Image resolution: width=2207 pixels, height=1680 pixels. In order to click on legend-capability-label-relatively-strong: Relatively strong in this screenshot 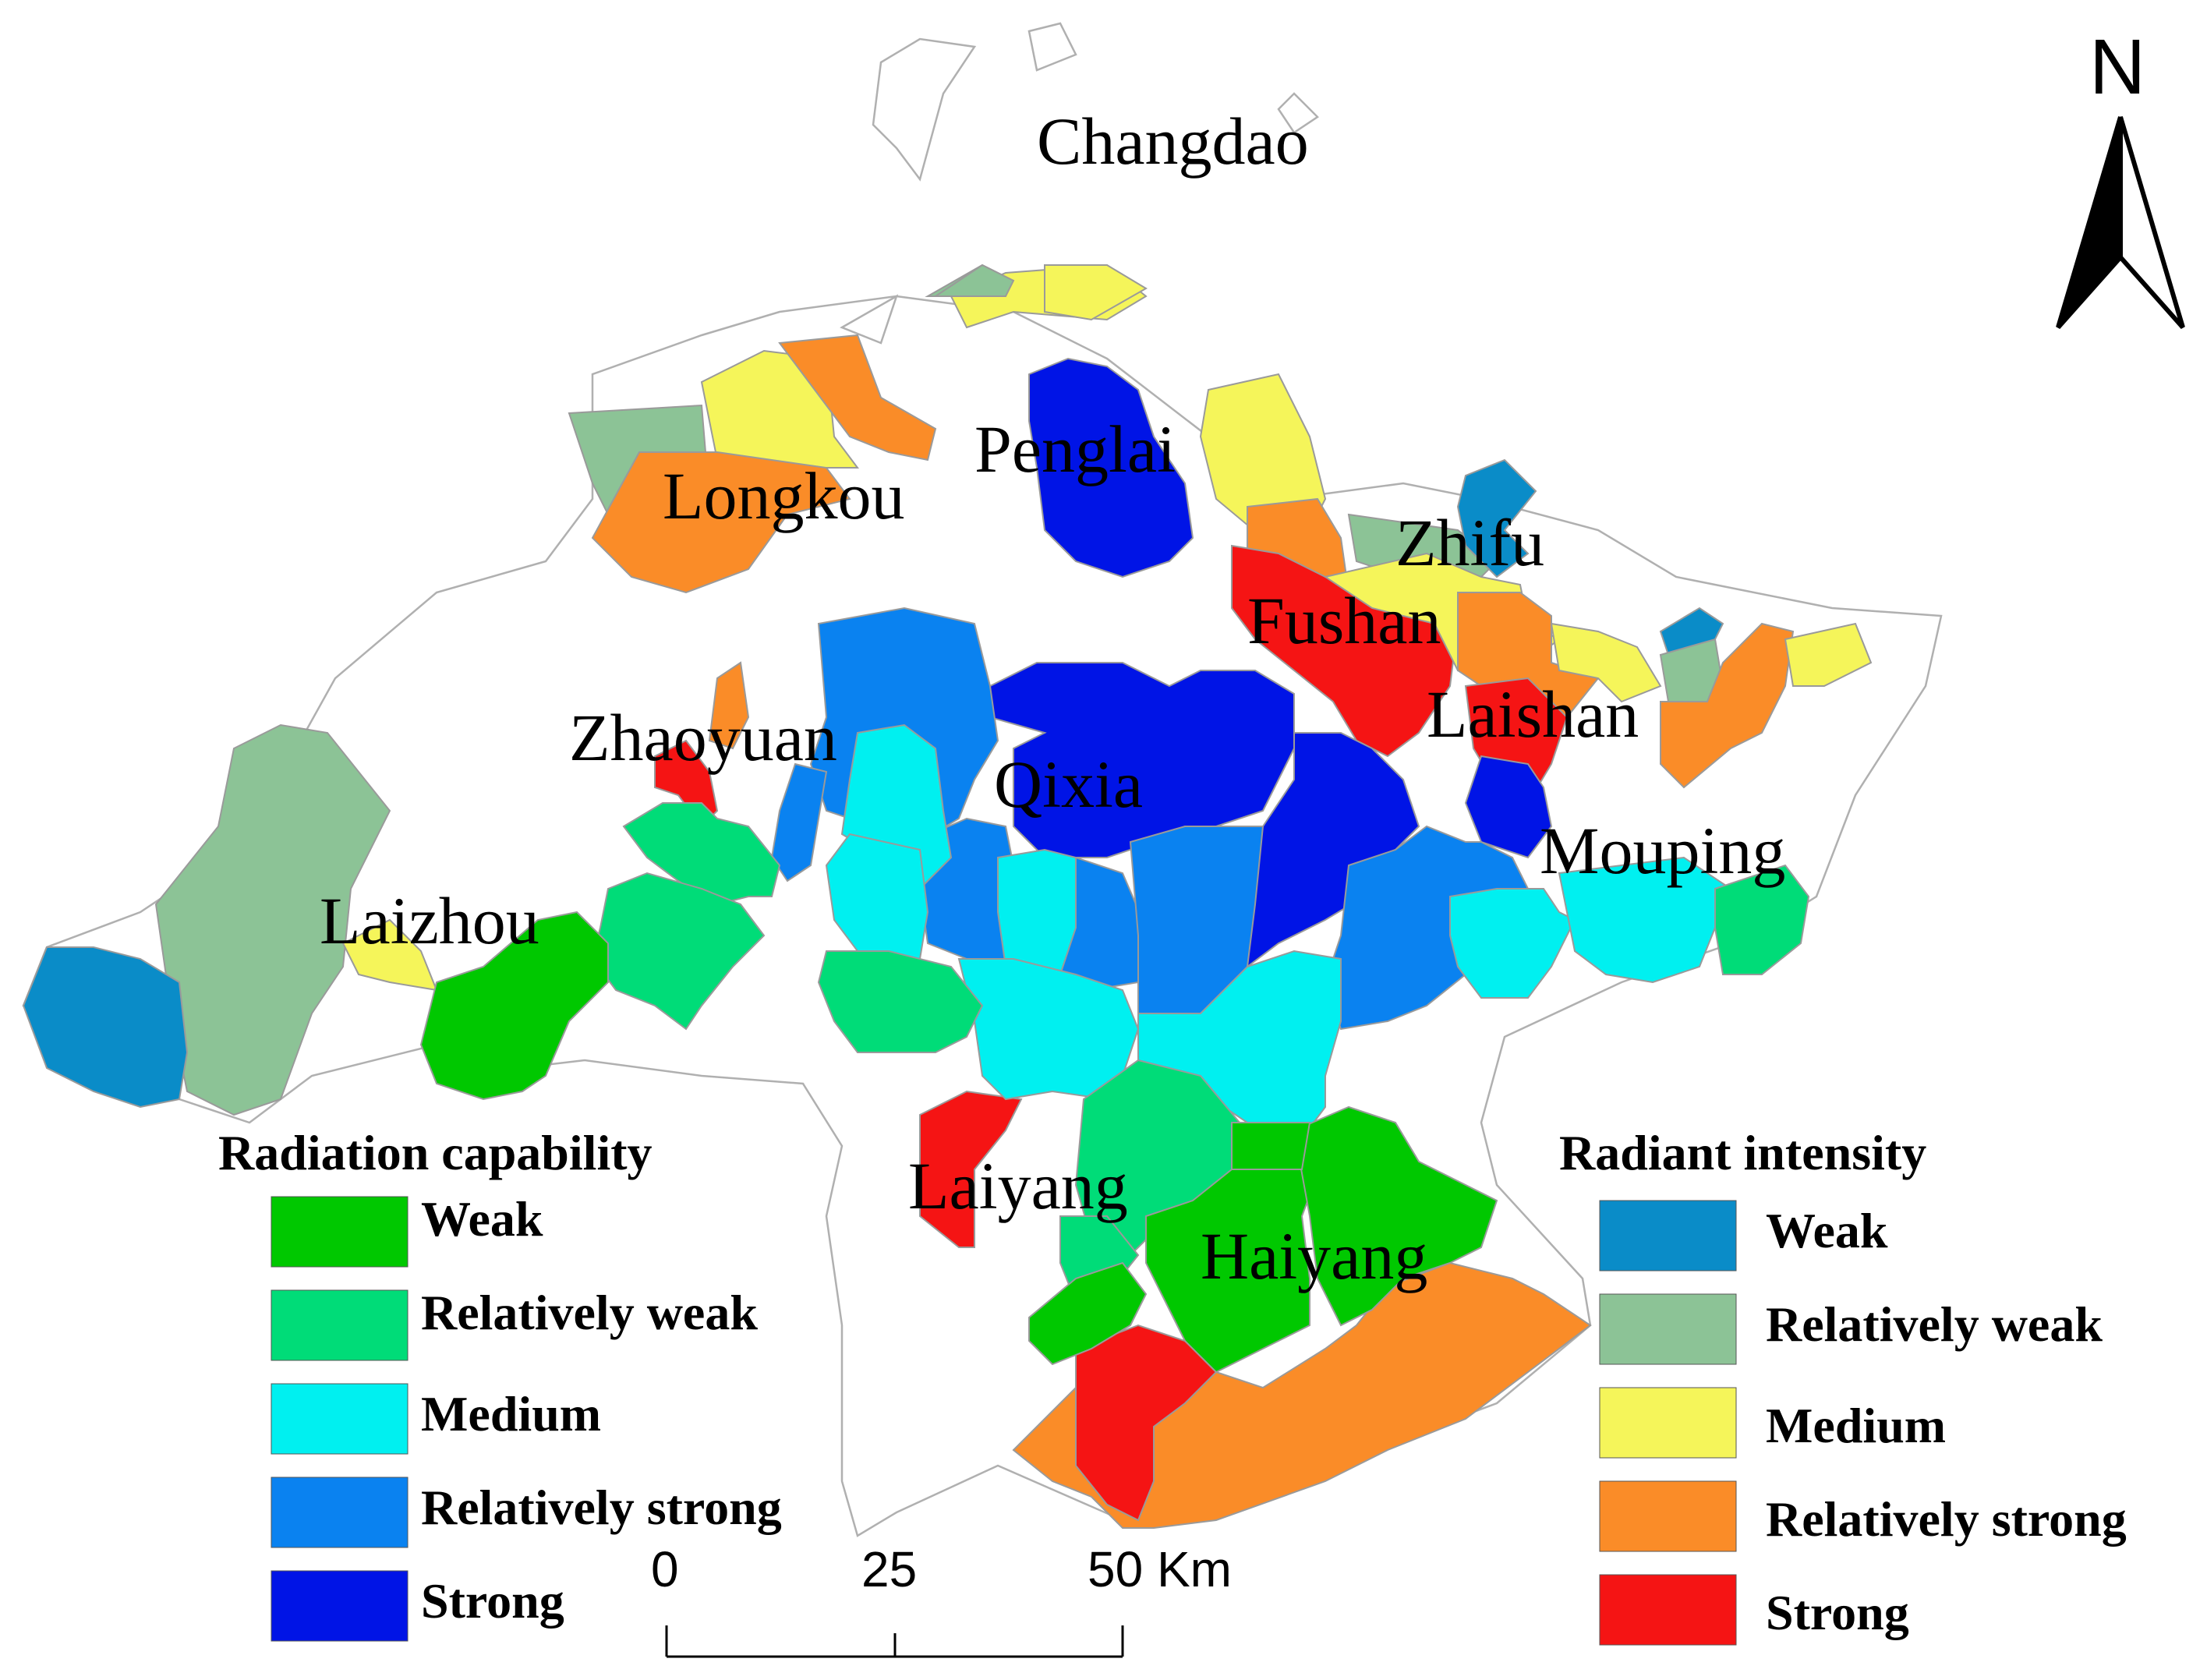, I will do `click(601, 1507)`.